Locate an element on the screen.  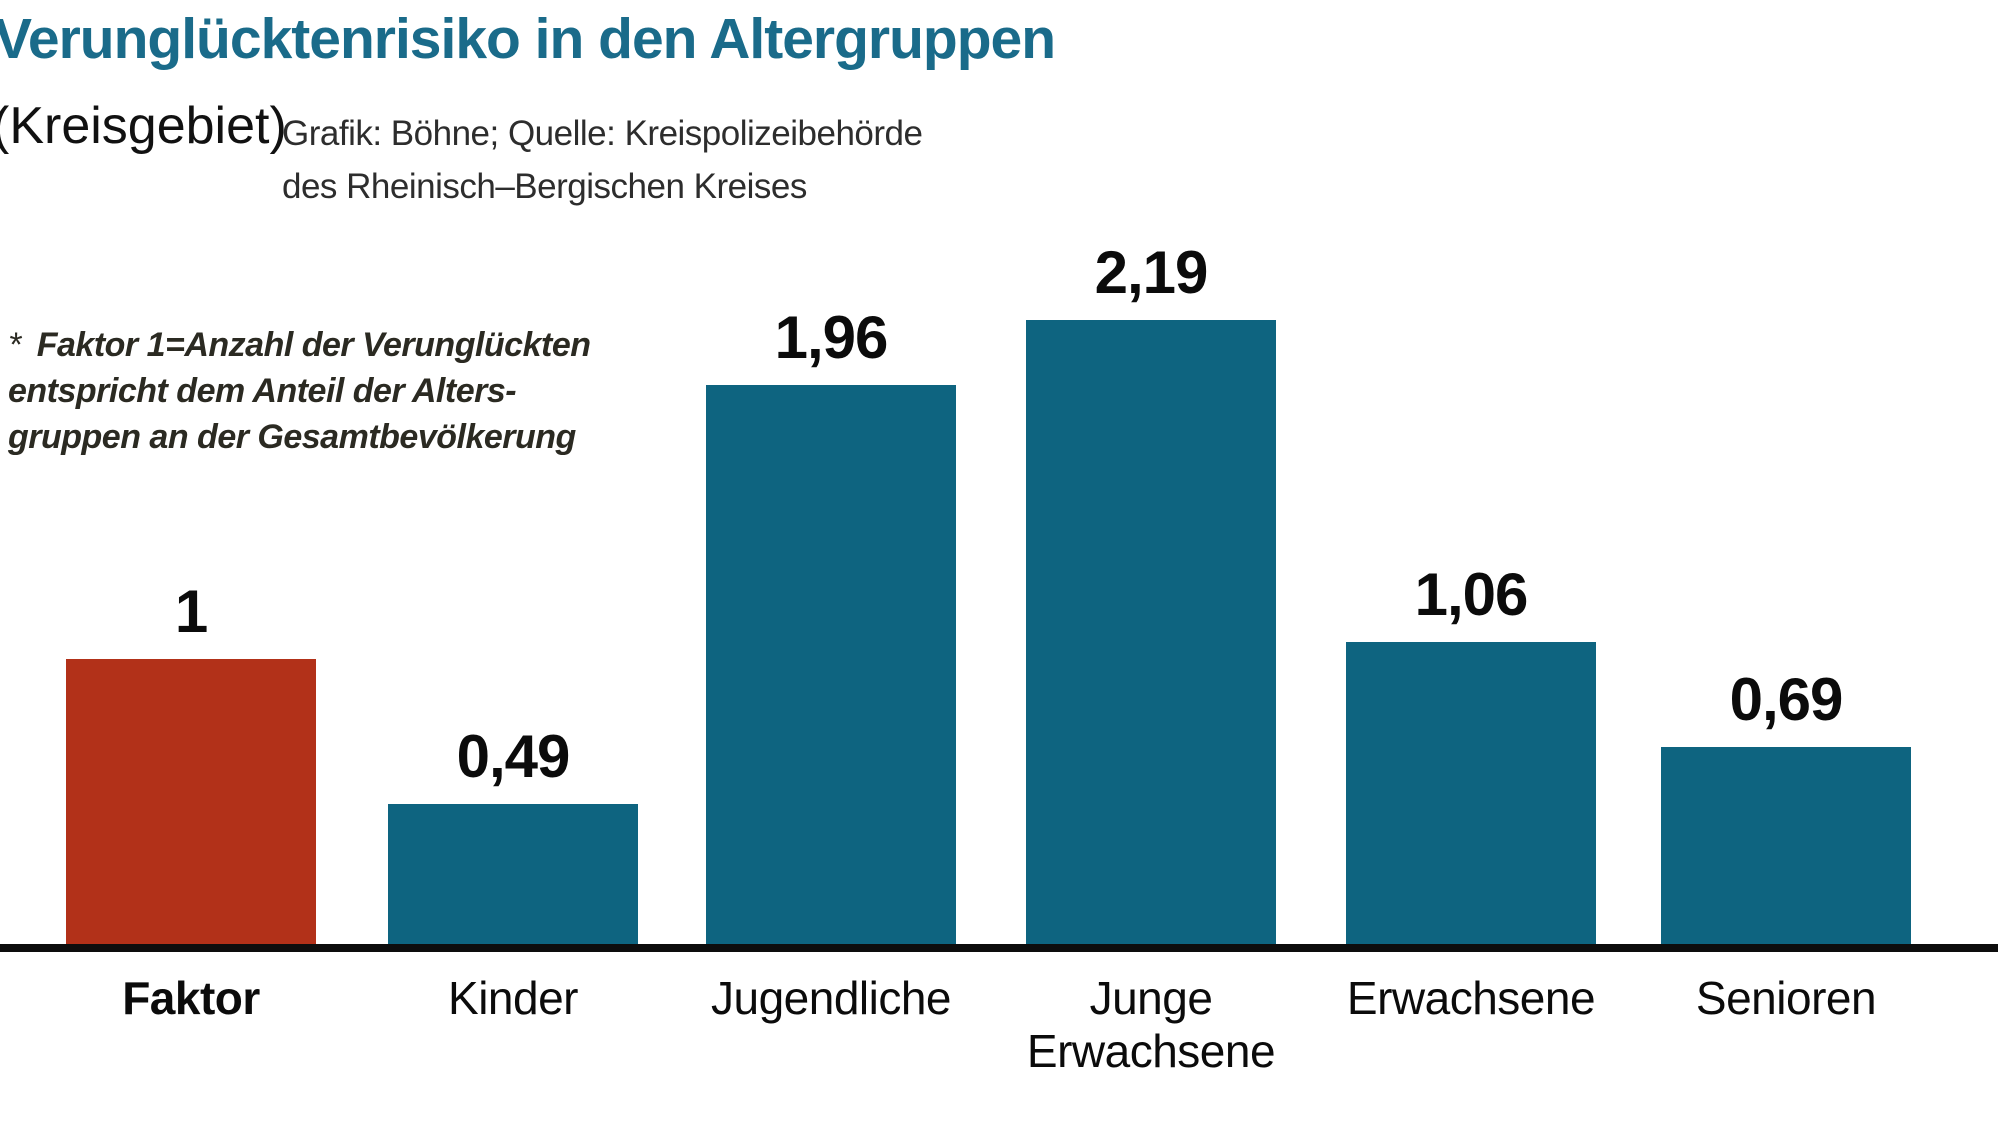
category-label: Faktor is located at coordinates (191, 998).